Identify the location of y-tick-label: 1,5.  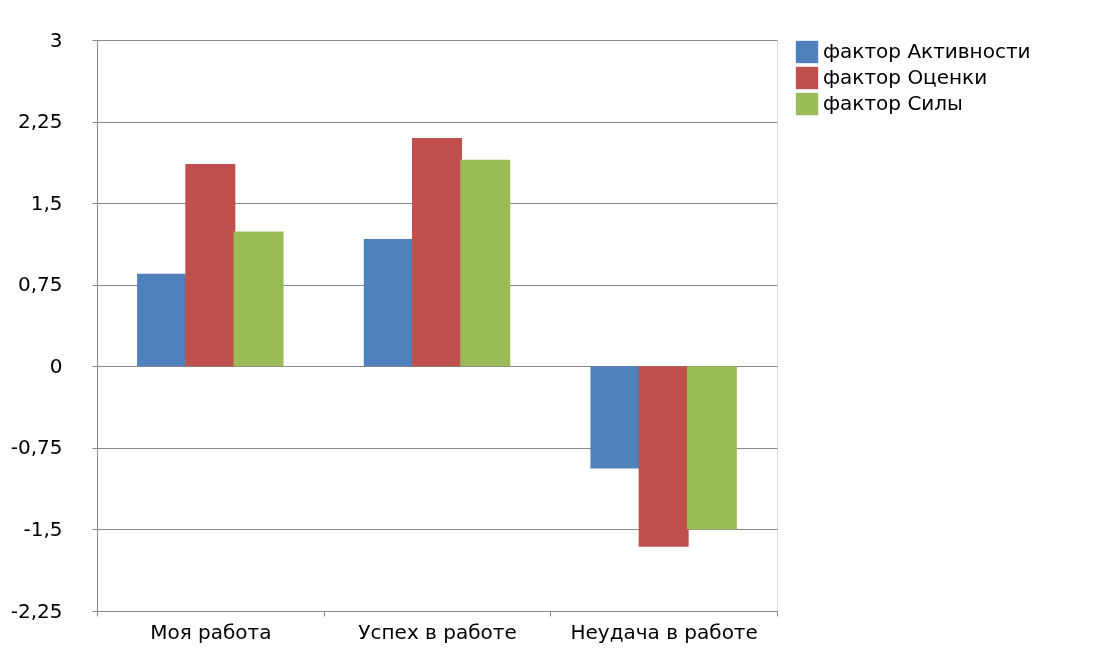
(46, 202).